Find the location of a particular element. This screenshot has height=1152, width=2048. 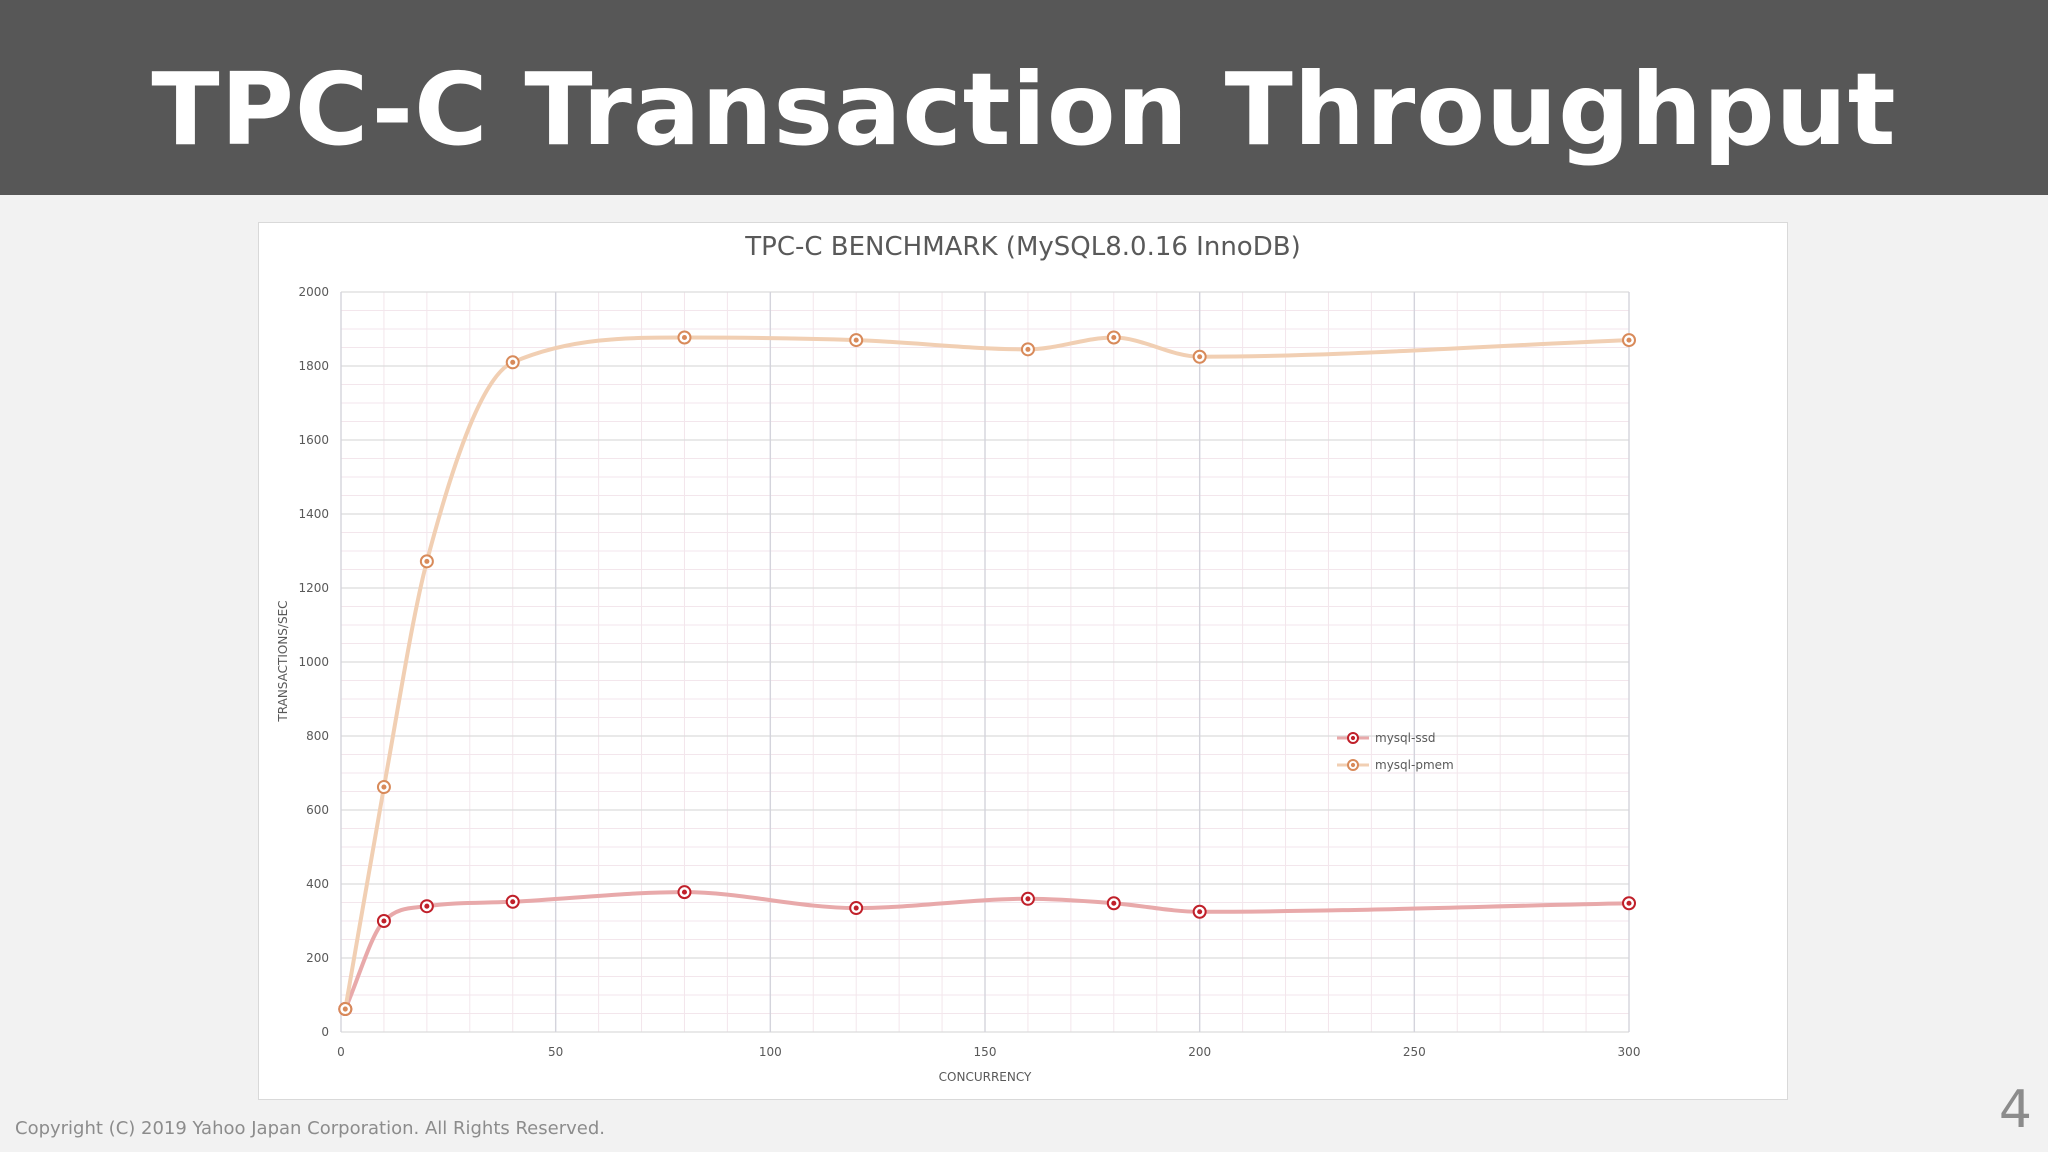

slide-title: TPC-C Transaction Throughput is located at coordinates (1024, 109).